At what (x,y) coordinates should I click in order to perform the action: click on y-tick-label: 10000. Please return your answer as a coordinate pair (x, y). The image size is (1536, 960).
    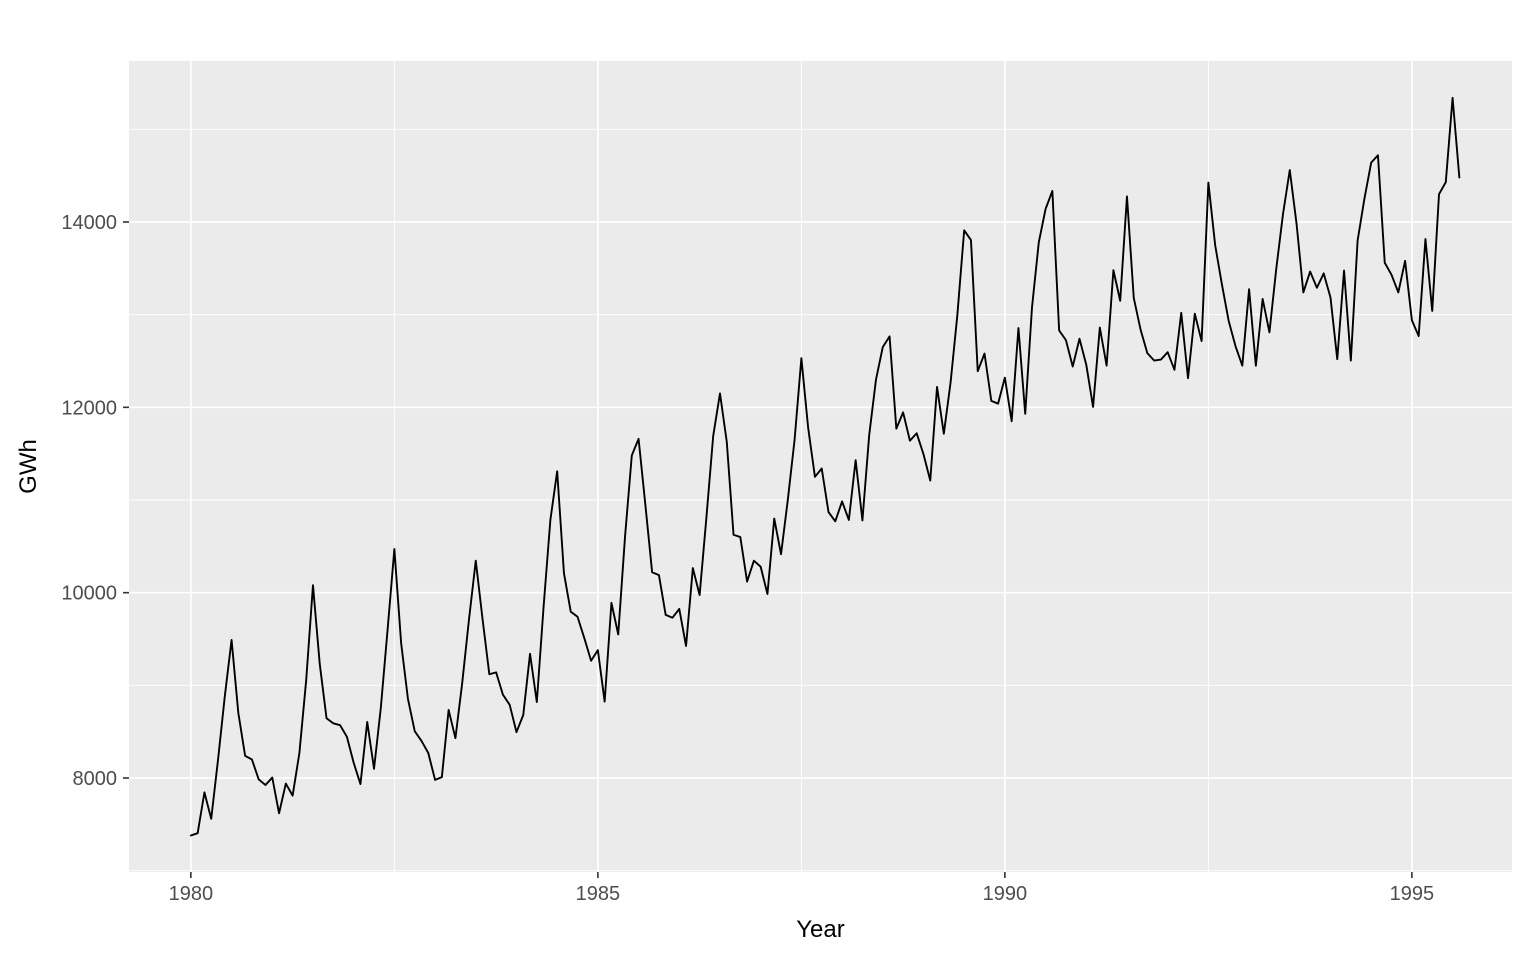
    Looking at the image, I should click on (89, 594).